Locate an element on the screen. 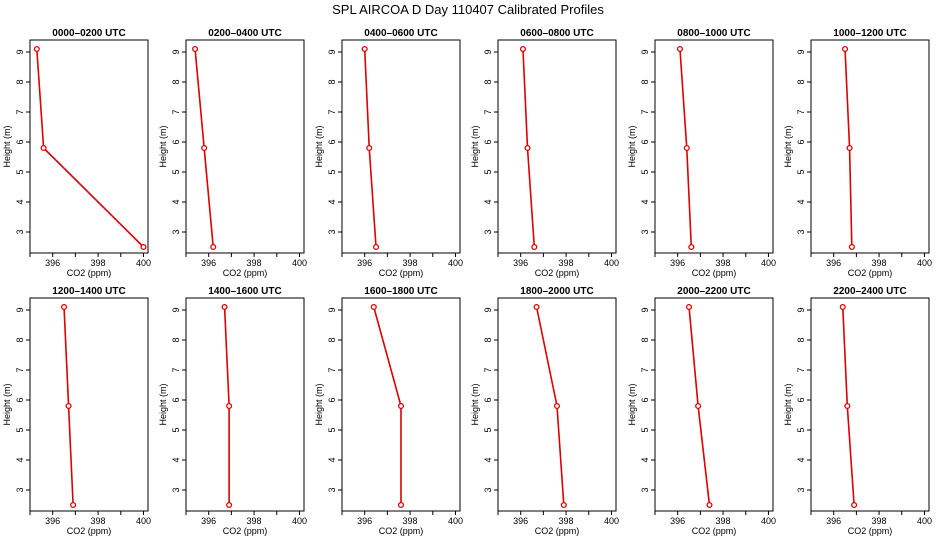 The image size is (936, 540). panel-title: 0000–0200 UTC is located at coordinates (88, 33).